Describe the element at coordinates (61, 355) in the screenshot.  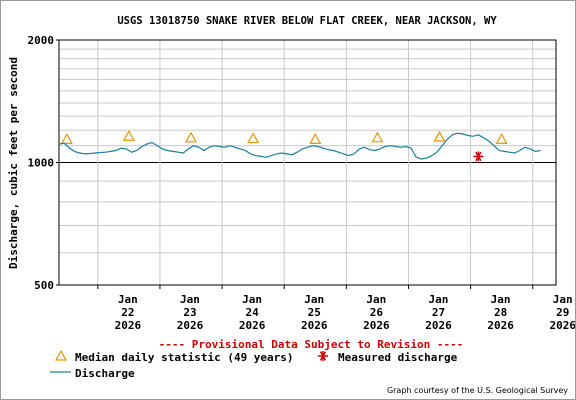
I see `legend-median-triangle-icon` at that location.